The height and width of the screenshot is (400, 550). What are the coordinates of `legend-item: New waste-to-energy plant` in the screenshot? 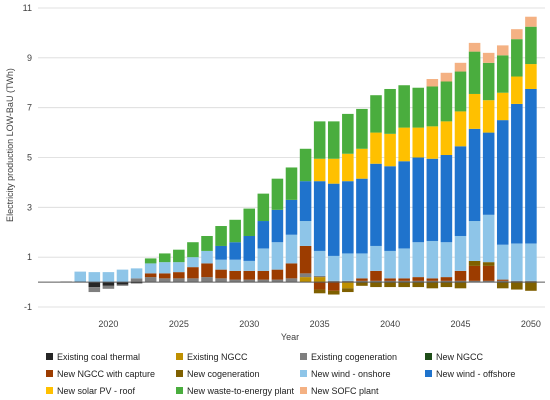 It's located at (235, 391).